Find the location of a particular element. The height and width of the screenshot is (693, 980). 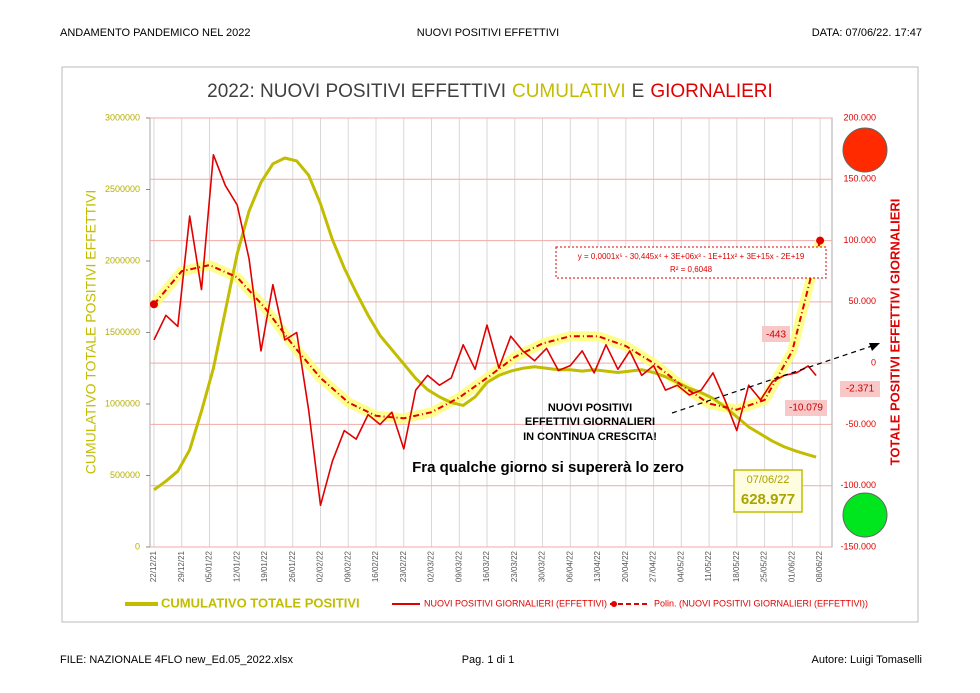

legend-label: NUOVI POSITIVI GIORNALIERI (EFFETTIVI) is located at coordinates (515, 603).